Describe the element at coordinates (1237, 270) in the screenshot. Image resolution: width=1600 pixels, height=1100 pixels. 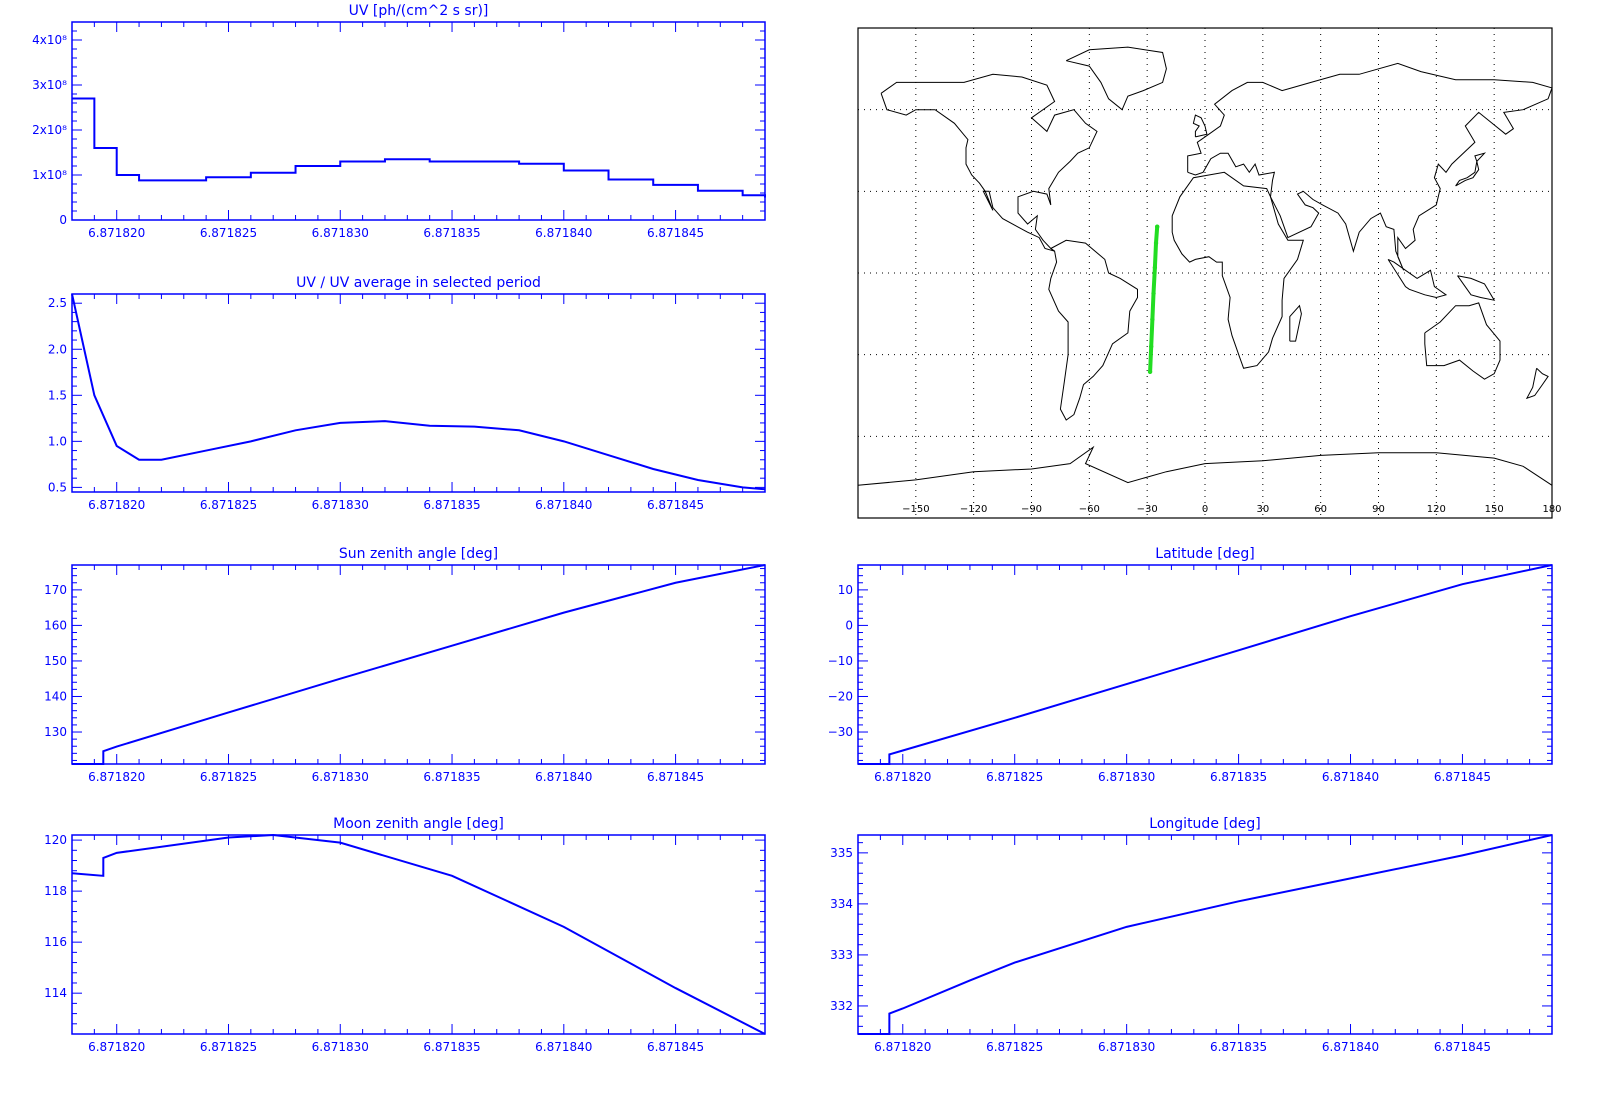
I see `coastline-africa` at that location.